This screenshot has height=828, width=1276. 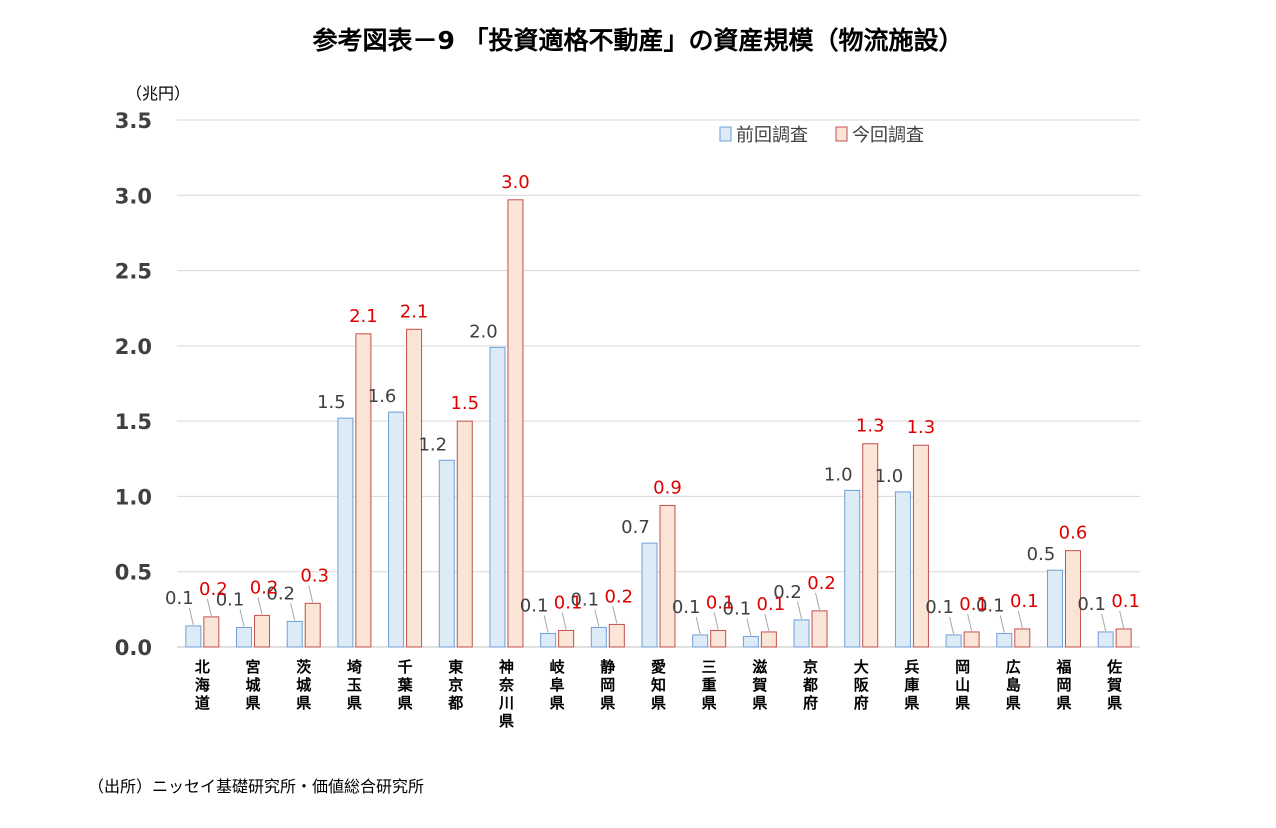 What do you see at coordinates (862, 685) in the screenshot?
I see `x-category-label: 大阪府` at bounding box center [862, 685].